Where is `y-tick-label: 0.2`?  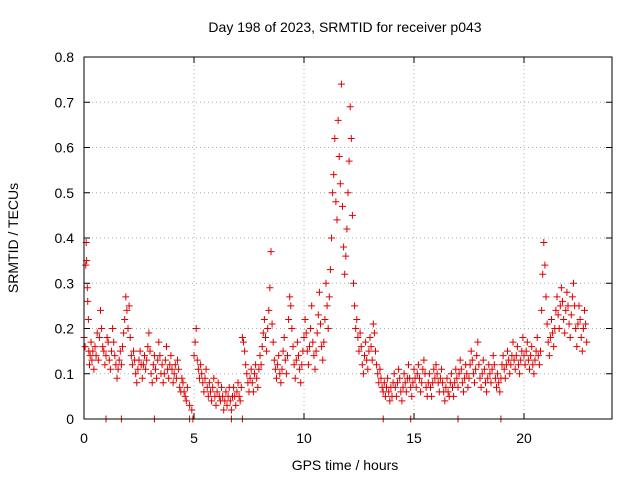
y-tick-label: 0.2 is located at coordinates (65, 329).